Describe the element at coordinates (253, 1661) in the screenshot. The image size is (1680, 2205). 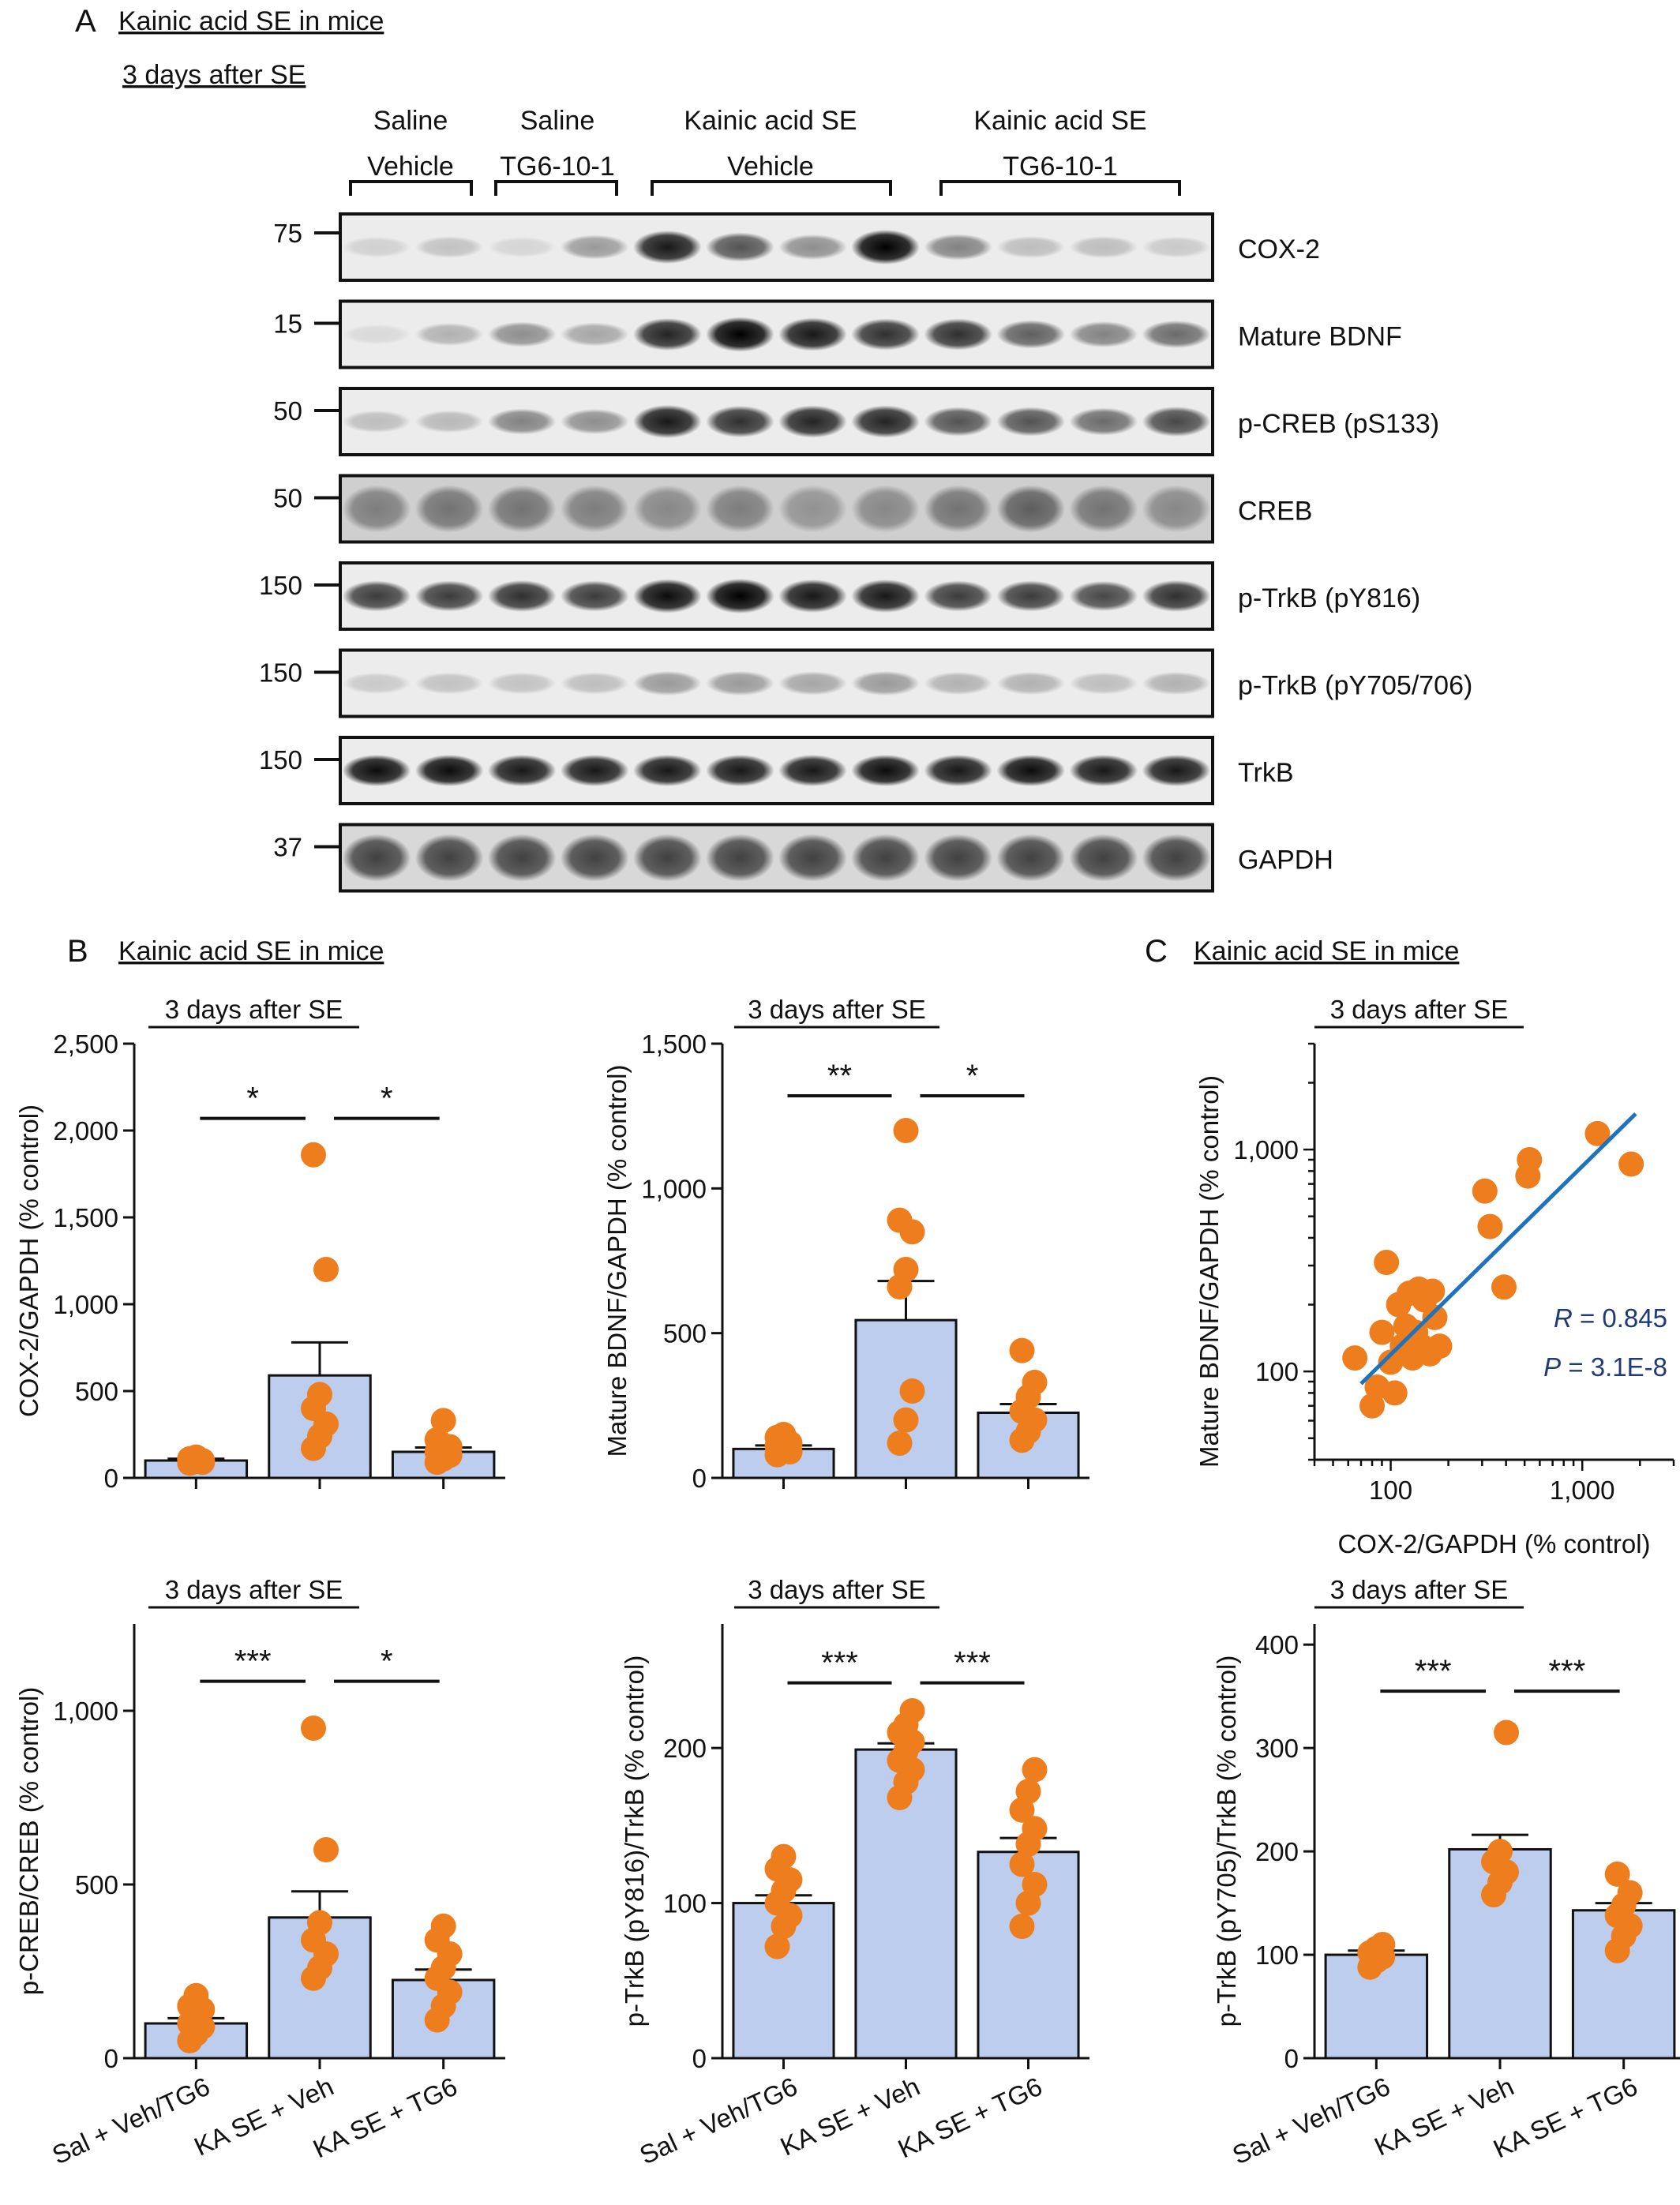
I see `significance-label: ***` at that location.